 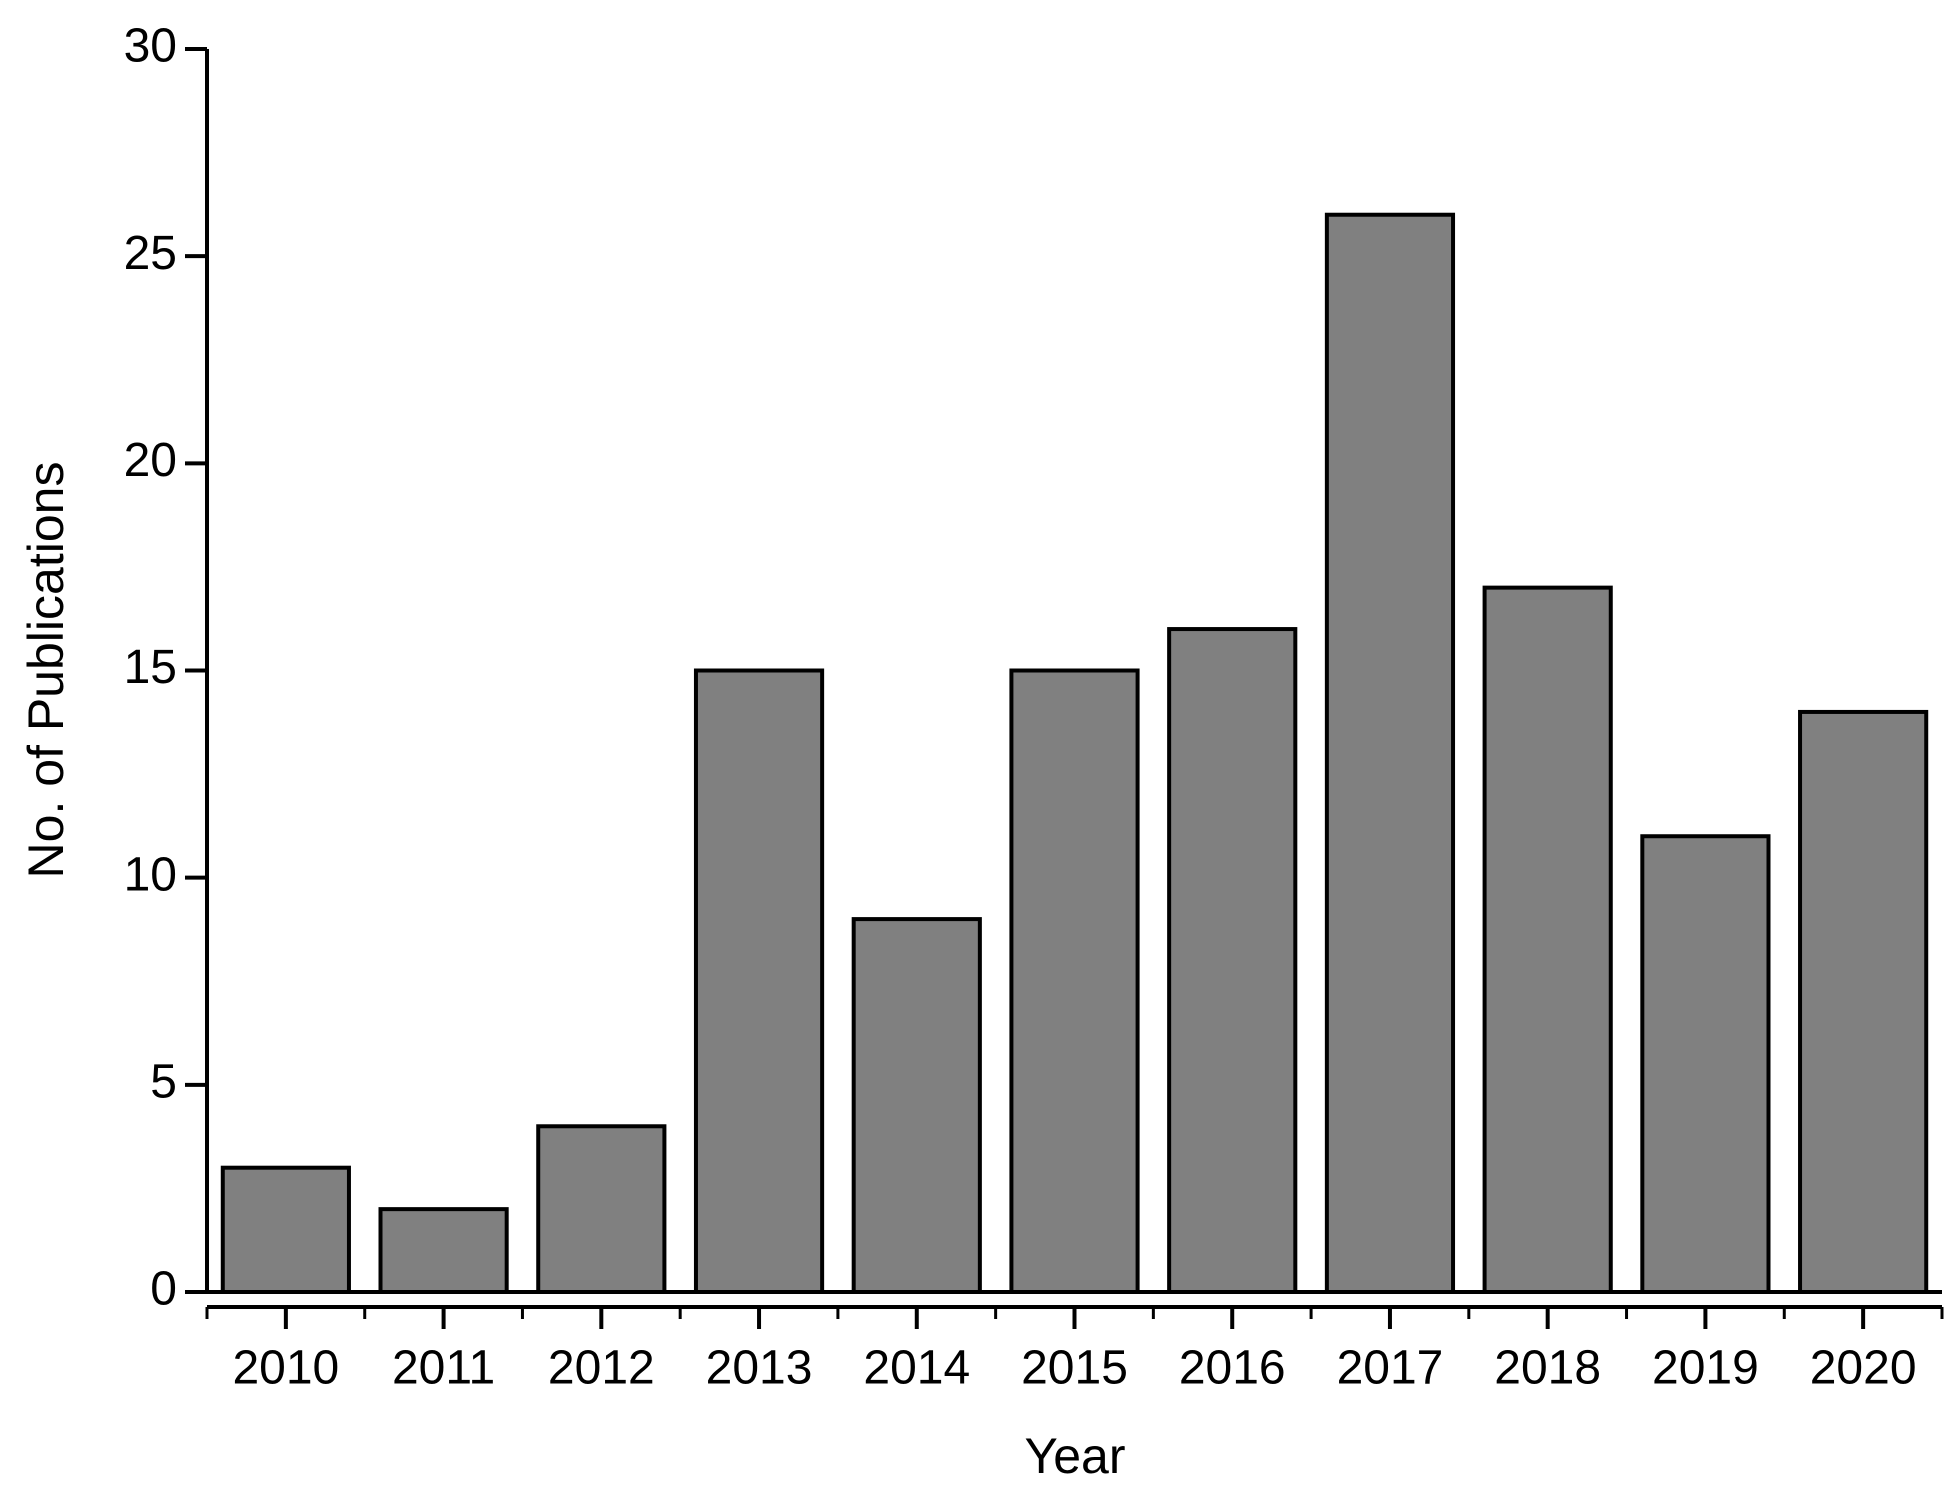 What do you see at coordinates (759, 1368) in the screenshot?
I see `x-tick-label: 2013` at bounding box center [759, 1368].